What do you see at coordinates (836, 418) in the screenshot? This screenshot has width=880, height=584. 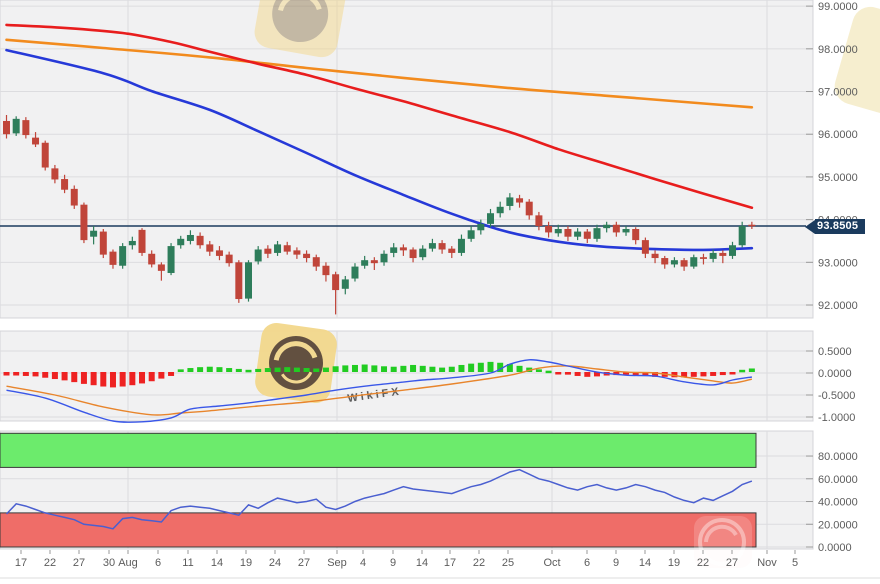 I see `y-axis-label: -1.0000` at bounding box center [836, 418].